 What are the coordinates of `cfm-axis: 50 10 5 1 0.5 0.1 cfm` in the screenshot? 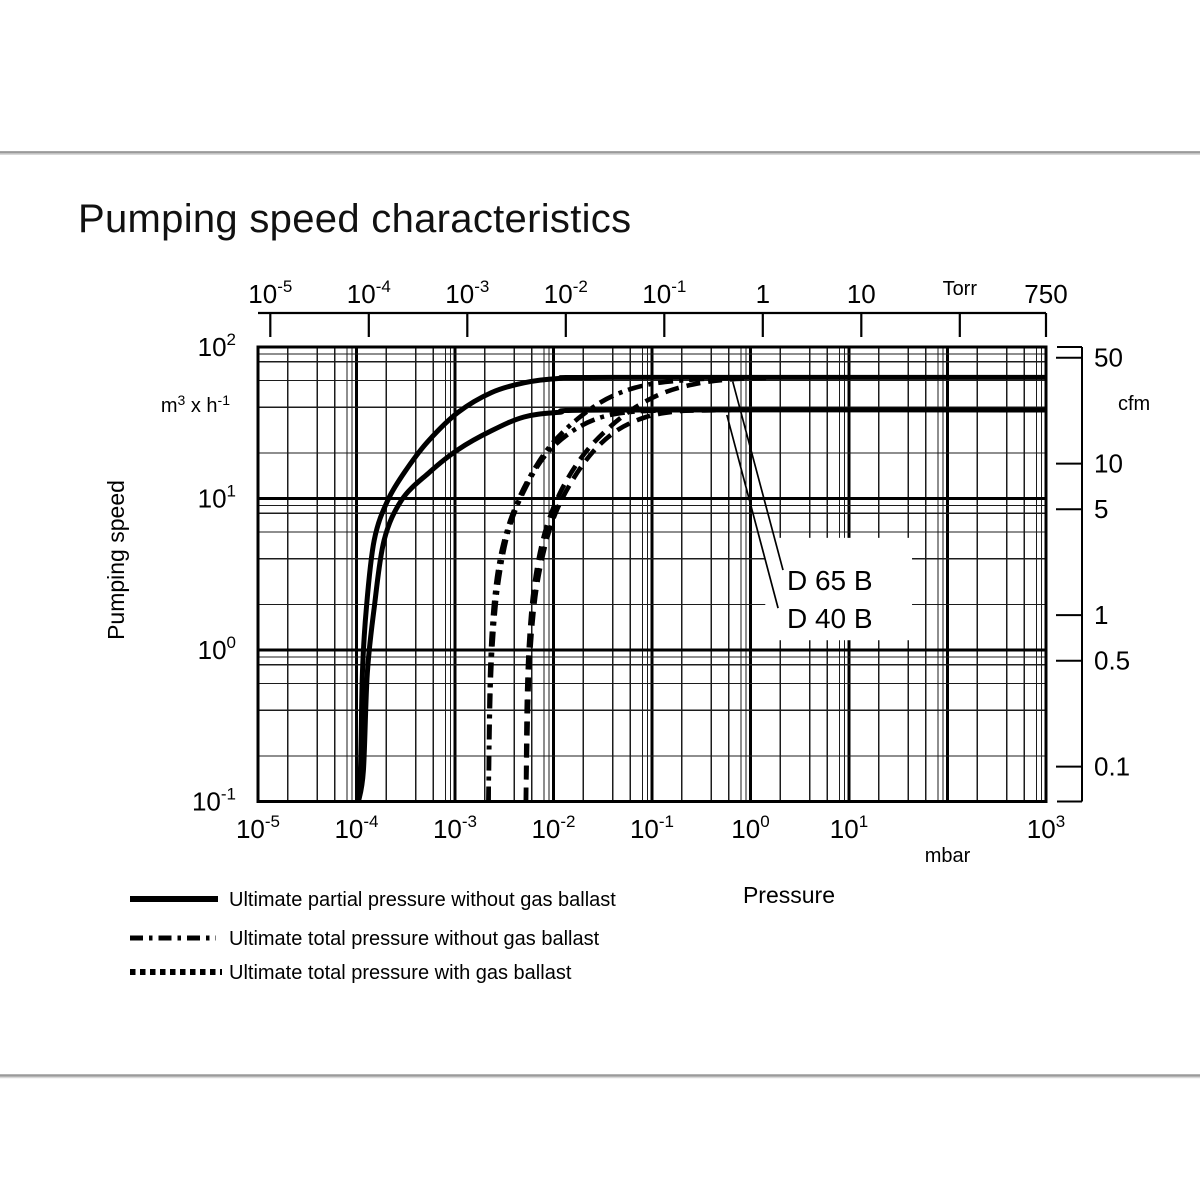 It's located at (1103, 573).